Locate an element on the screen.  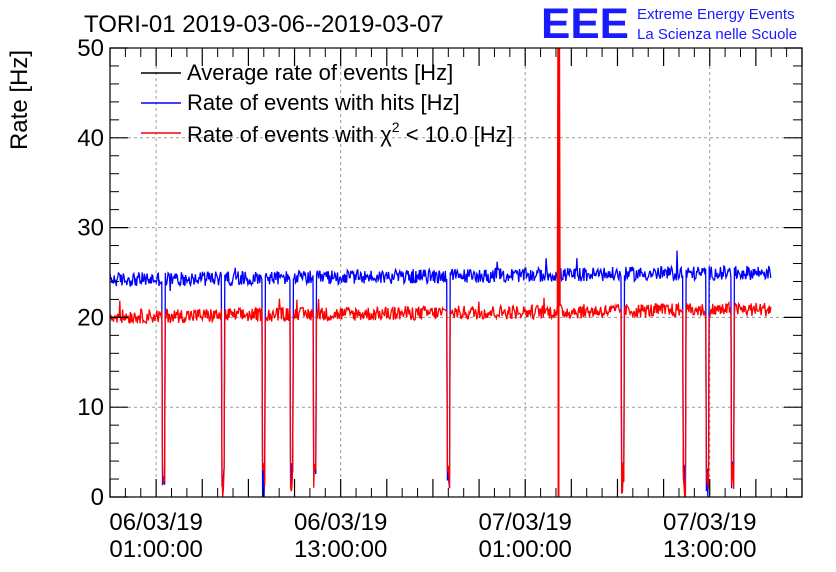
legend-entry-chi2: Rate of events with χ2 < 10.0 [Hz] is located at coordinates (327, 133).